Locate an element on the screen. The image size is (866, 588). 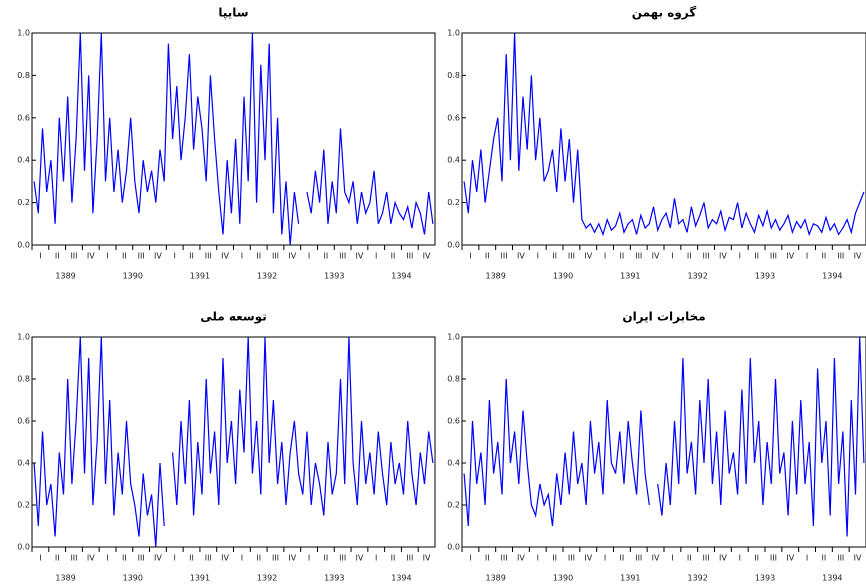
x-year-label: 1390 is located at coordinates (133, 578).